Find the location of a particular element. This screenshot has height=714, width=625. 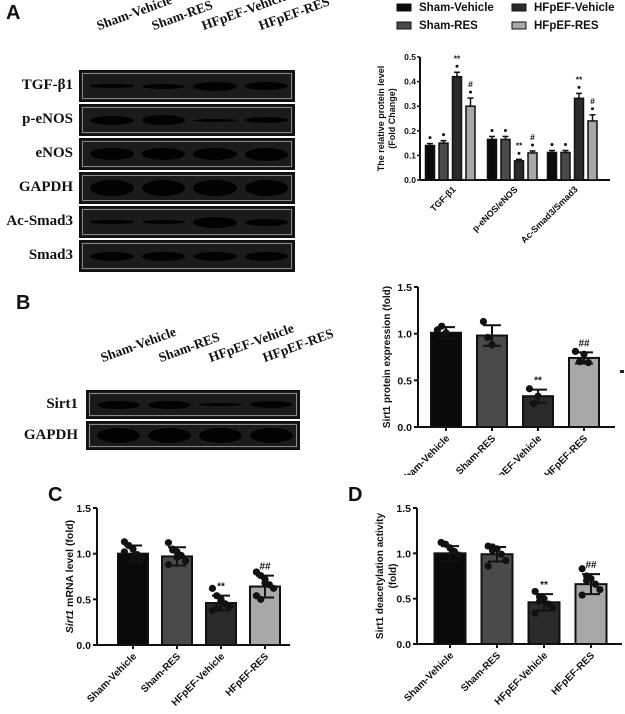

y-axis-label: (Fold Change) is located at coordinates (392, 118).